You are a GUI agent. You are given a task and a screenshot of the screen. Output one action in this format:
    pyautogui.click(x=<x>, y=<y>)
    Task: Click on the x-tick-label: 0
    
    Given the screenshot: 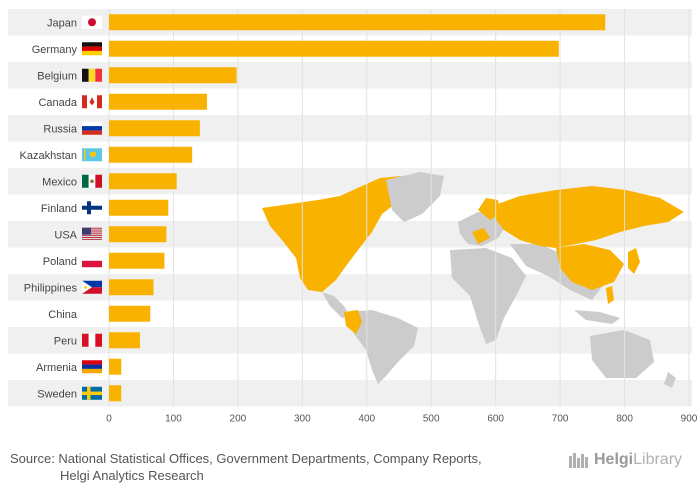 What is the action you would take?
    pyautogui.click(x=109, y=419)
    